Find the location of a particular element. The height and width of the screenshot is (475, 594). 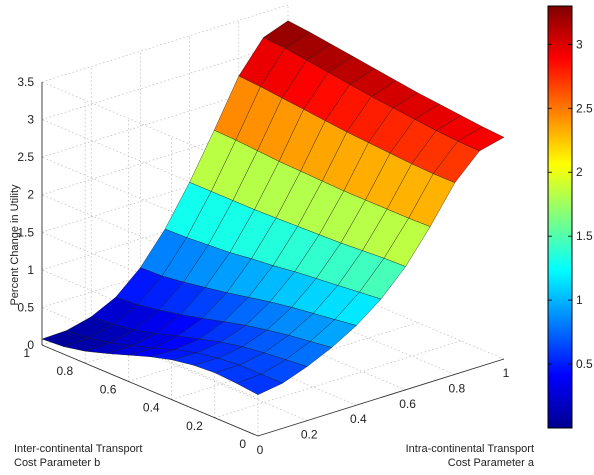

y-axis-label-line1: Inter-continental Transport is located at coordinates (78, 449).